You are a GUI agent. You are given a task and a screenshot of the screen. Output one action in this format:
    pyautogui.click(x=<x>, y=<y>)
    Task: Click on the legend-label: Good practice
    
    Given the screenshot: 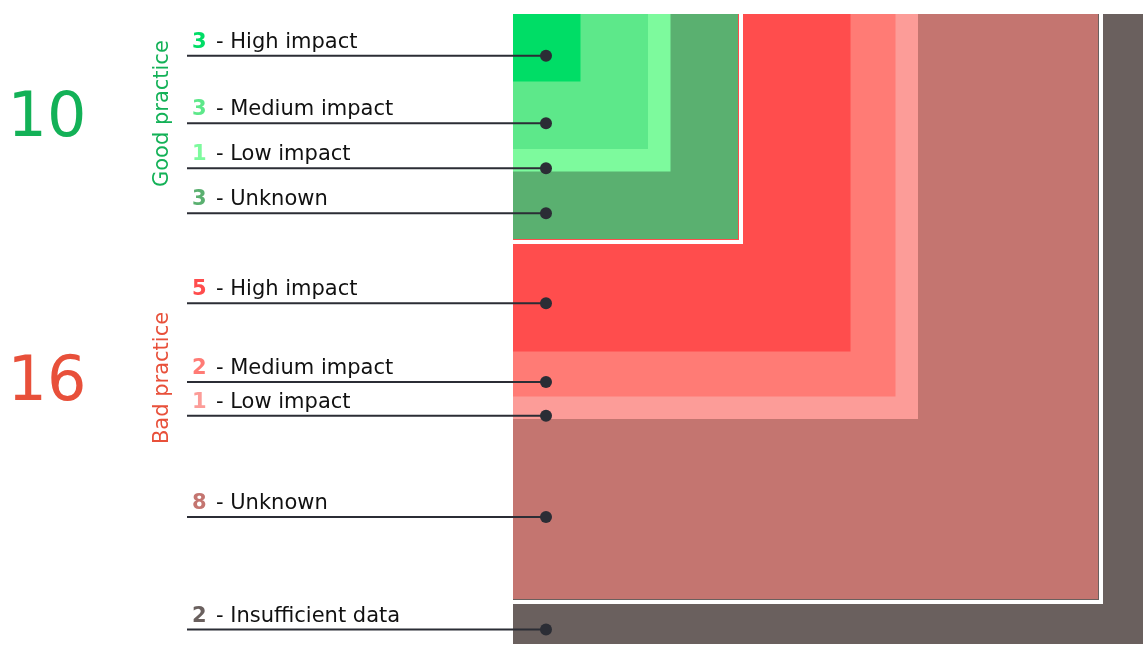 What is the action you would take?
    pyautogui.click(x=161, y=114)
    